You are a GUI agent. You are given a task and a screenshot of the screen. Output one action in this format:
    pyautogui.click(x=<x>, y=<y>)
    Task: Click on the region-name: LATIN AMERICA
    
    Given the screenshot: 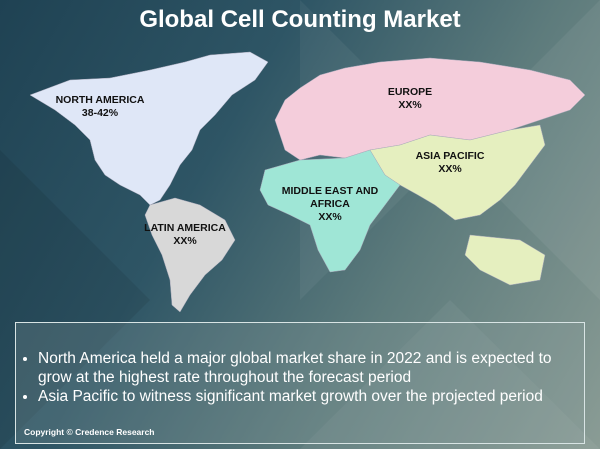 What is the action you would take?
    pyautogui.click(x=185, y=228)
    